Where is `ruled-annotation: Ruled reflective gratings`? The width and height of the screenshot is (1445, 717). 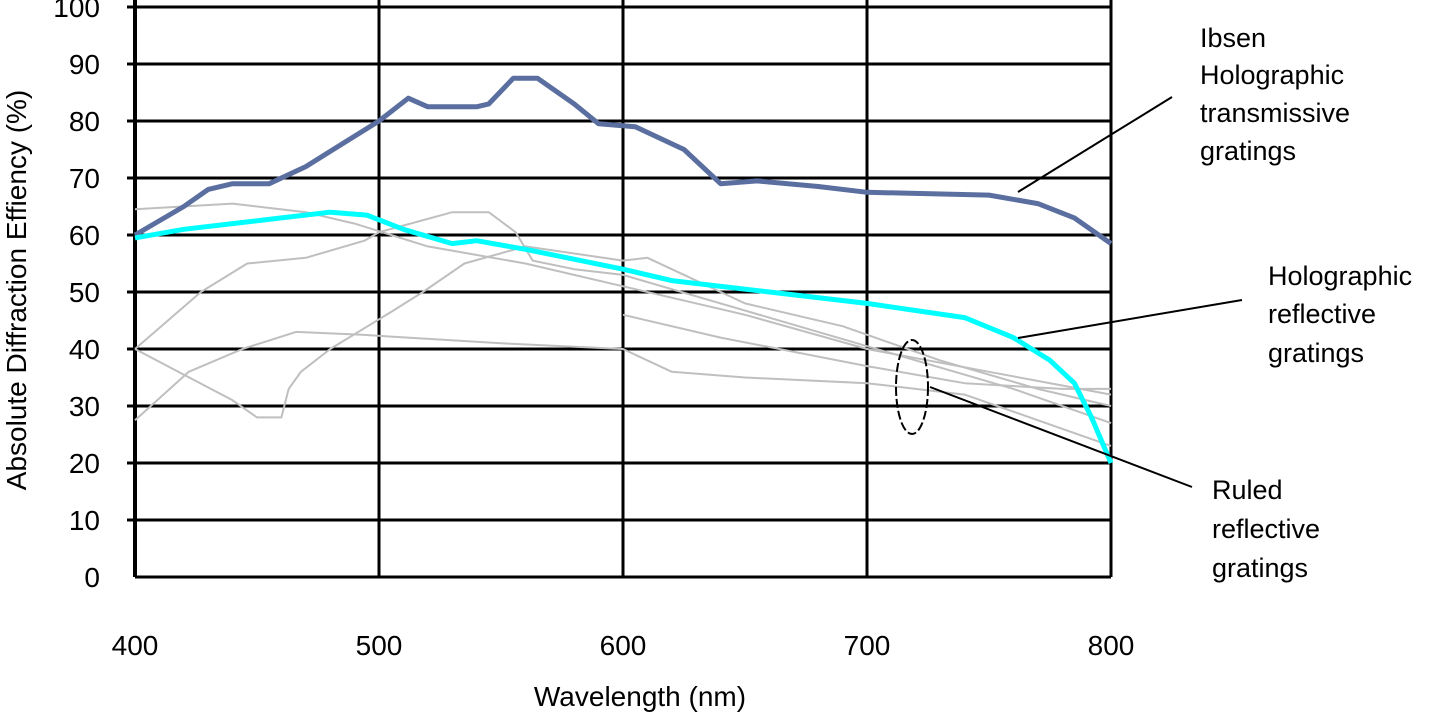 ruled-annotation: Ruled reflective gratings is located at coordinates (1266, 529).